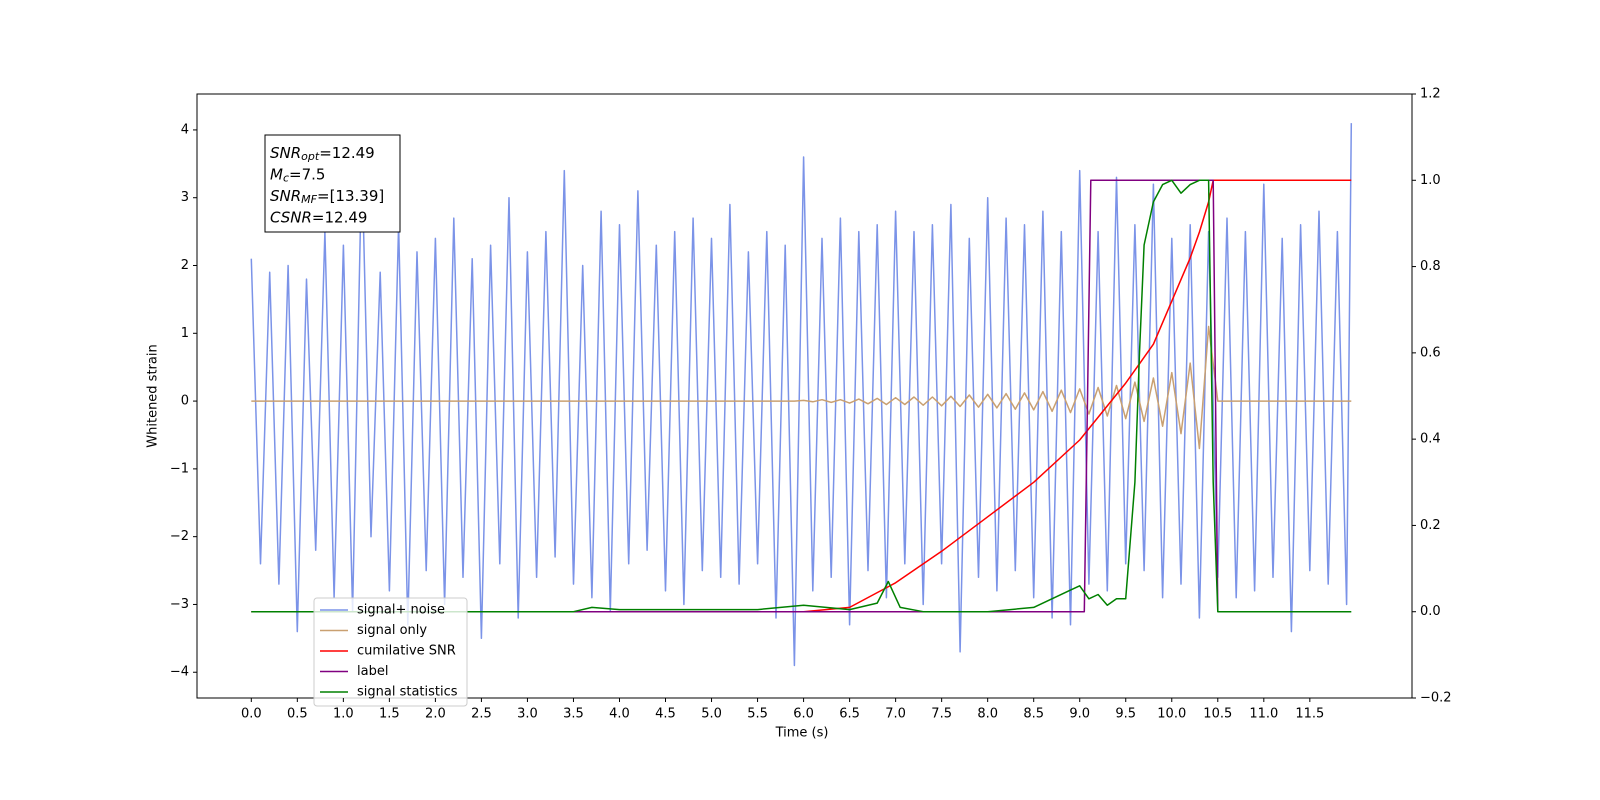 This screenshot has height=800, width=1600. Describe the element at coordinates (372, 671) in the screenshot. I see `legend-label: label` at that location.